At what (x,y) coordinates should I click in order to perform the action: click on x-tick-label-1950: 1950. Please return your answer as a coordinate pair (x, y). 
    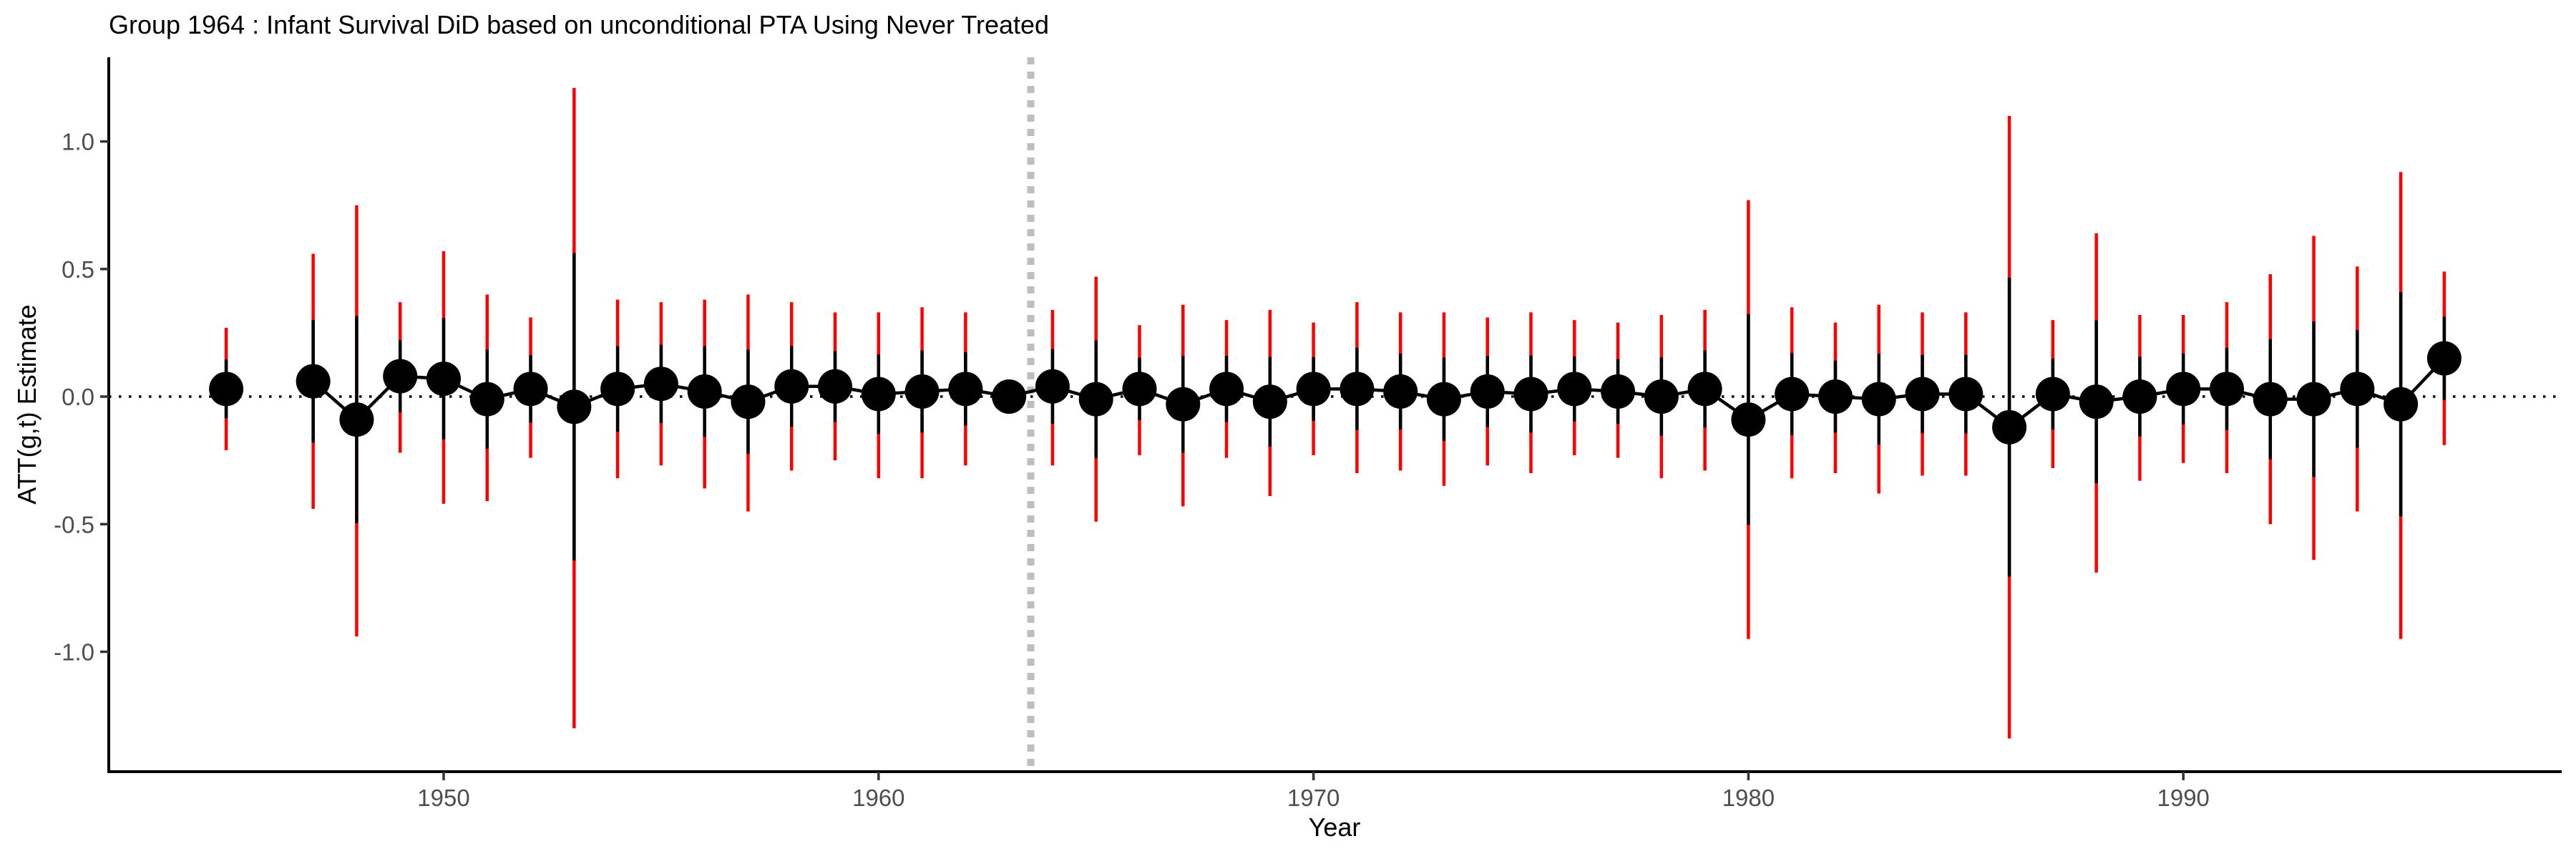
    Looking at the image, I should click on (443, 798).